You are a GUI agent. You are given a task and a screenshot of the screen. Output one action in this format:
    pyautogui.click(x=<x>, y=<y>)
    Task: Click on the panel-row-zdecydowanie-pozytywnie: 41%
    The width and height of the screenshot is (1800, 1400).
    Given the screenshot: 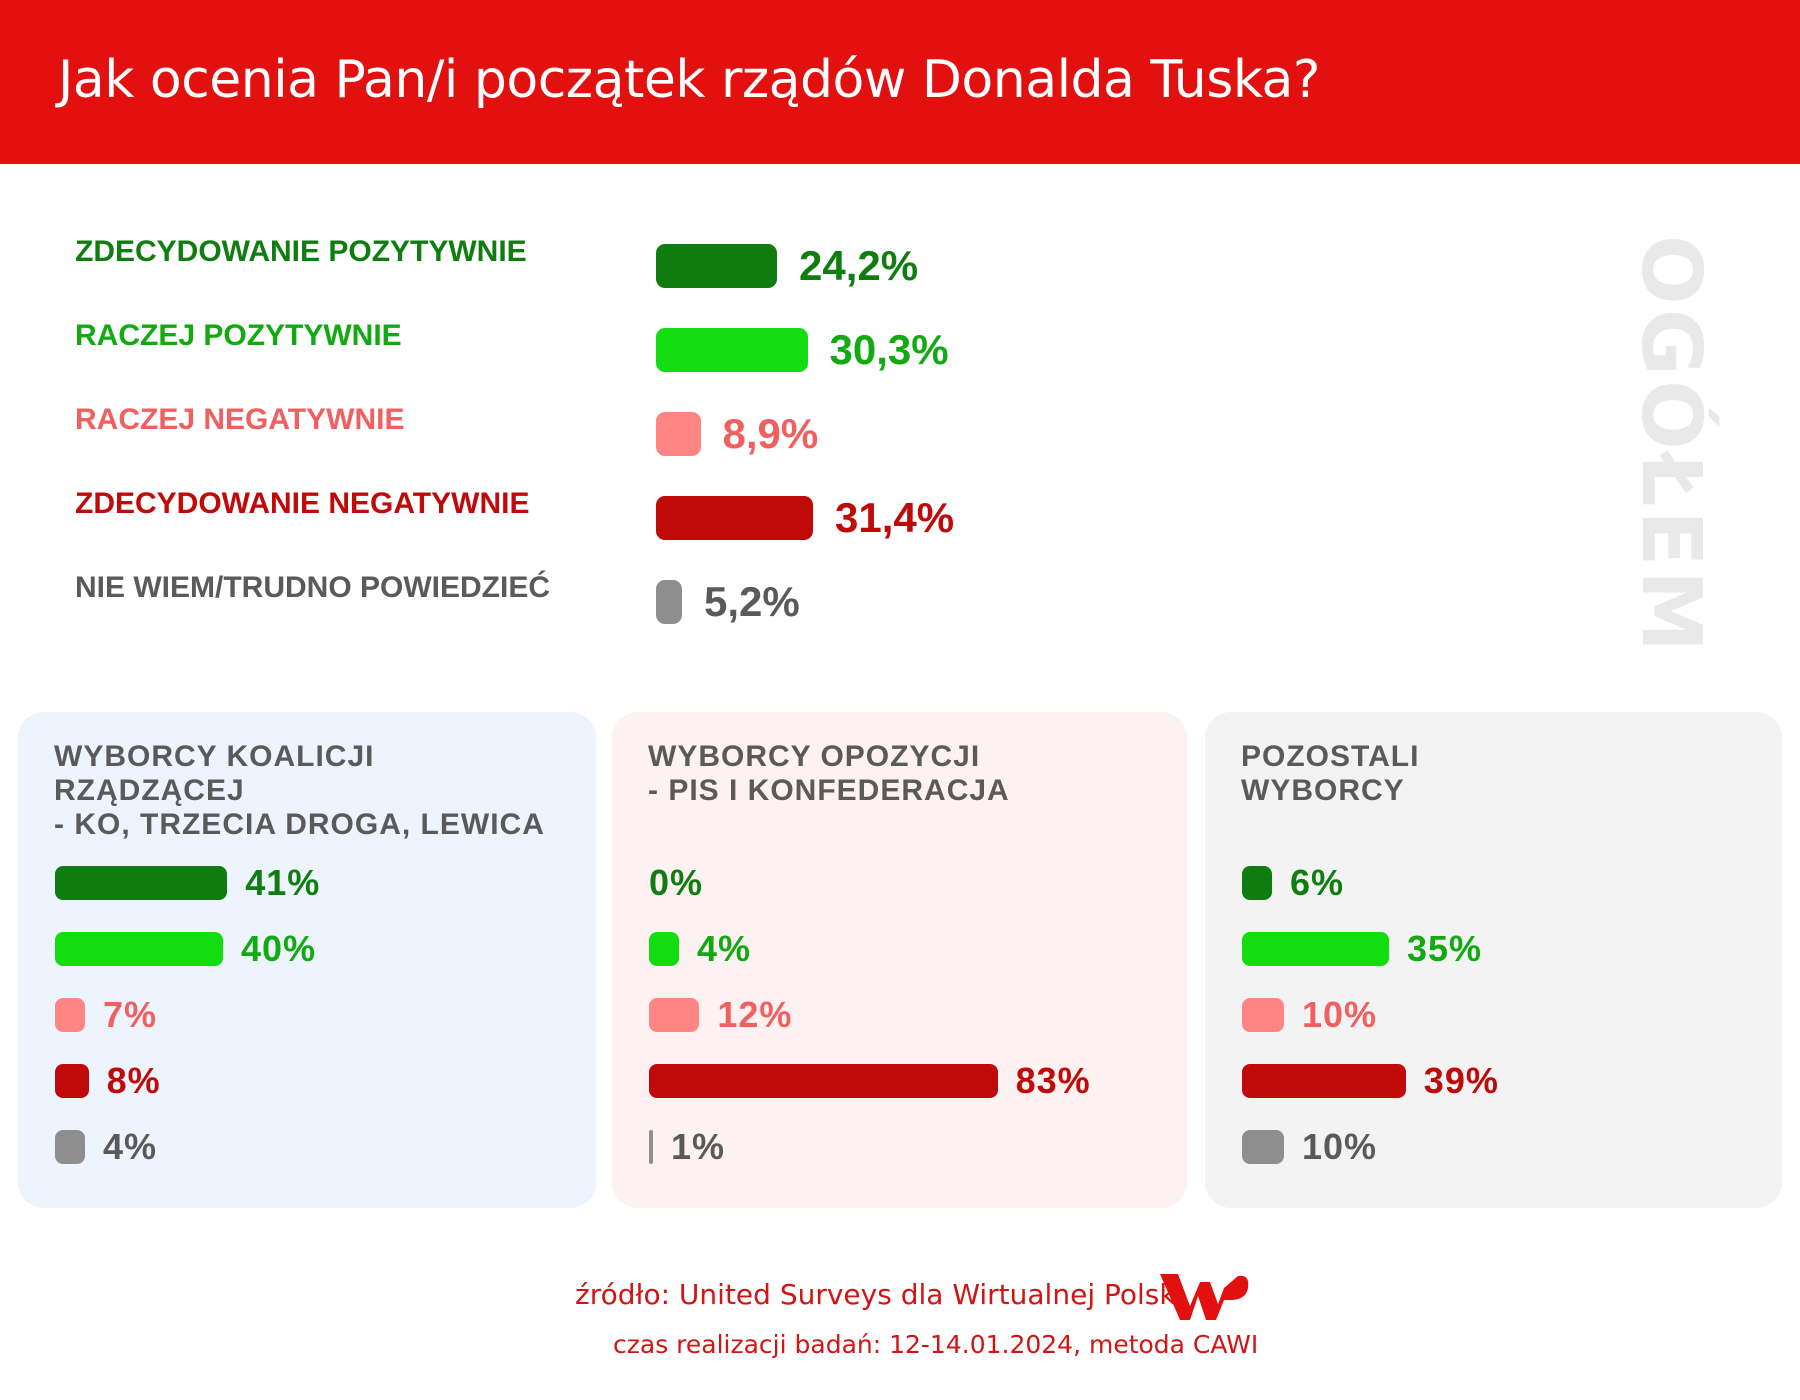 What is the action you would take?
    pyautogui.click(x=307, y=882)
    